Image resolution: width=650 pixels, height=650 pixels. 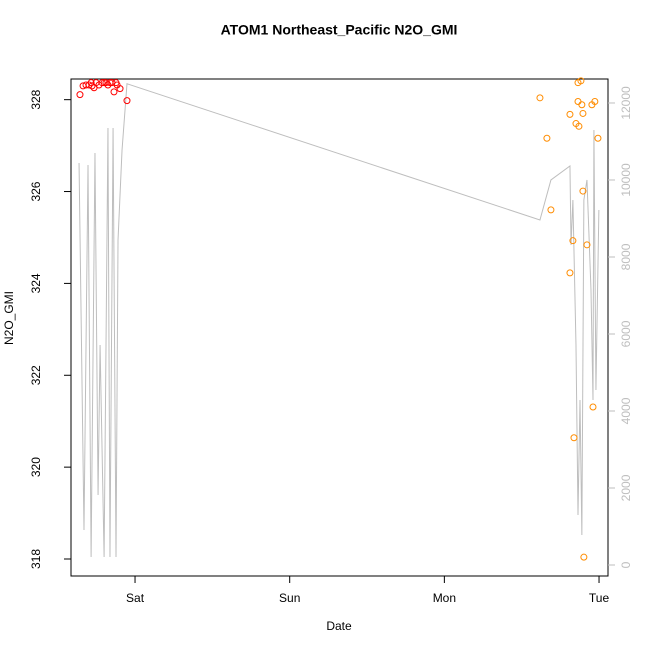 I want to click on y-tick-label: 326, so click(x=36, y=191).